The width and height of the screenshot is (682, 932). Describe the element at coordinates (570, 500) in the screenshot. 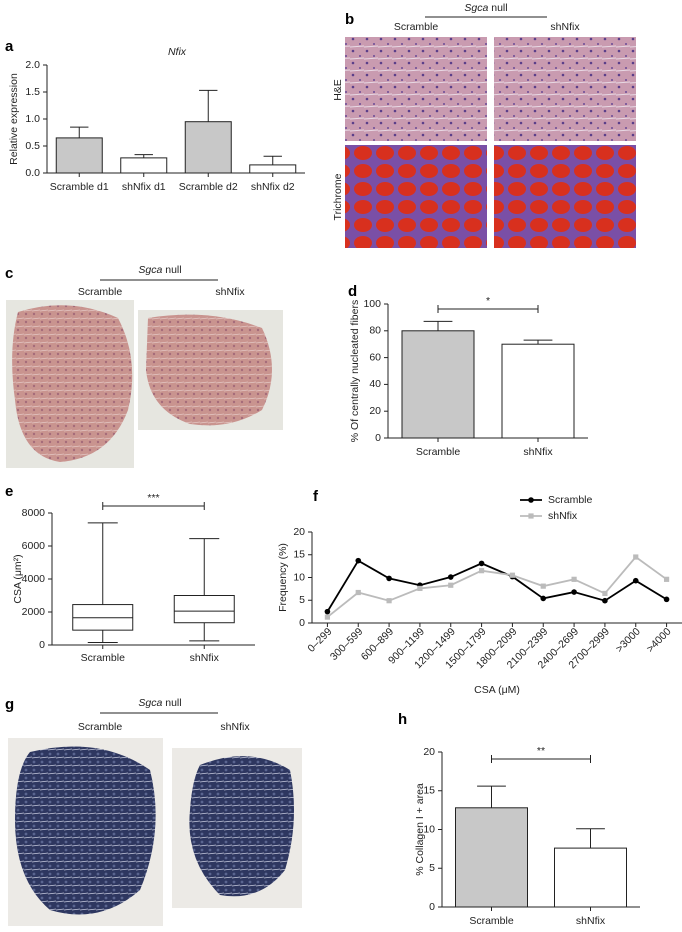

I see `legend-label: Scramble` at that location.